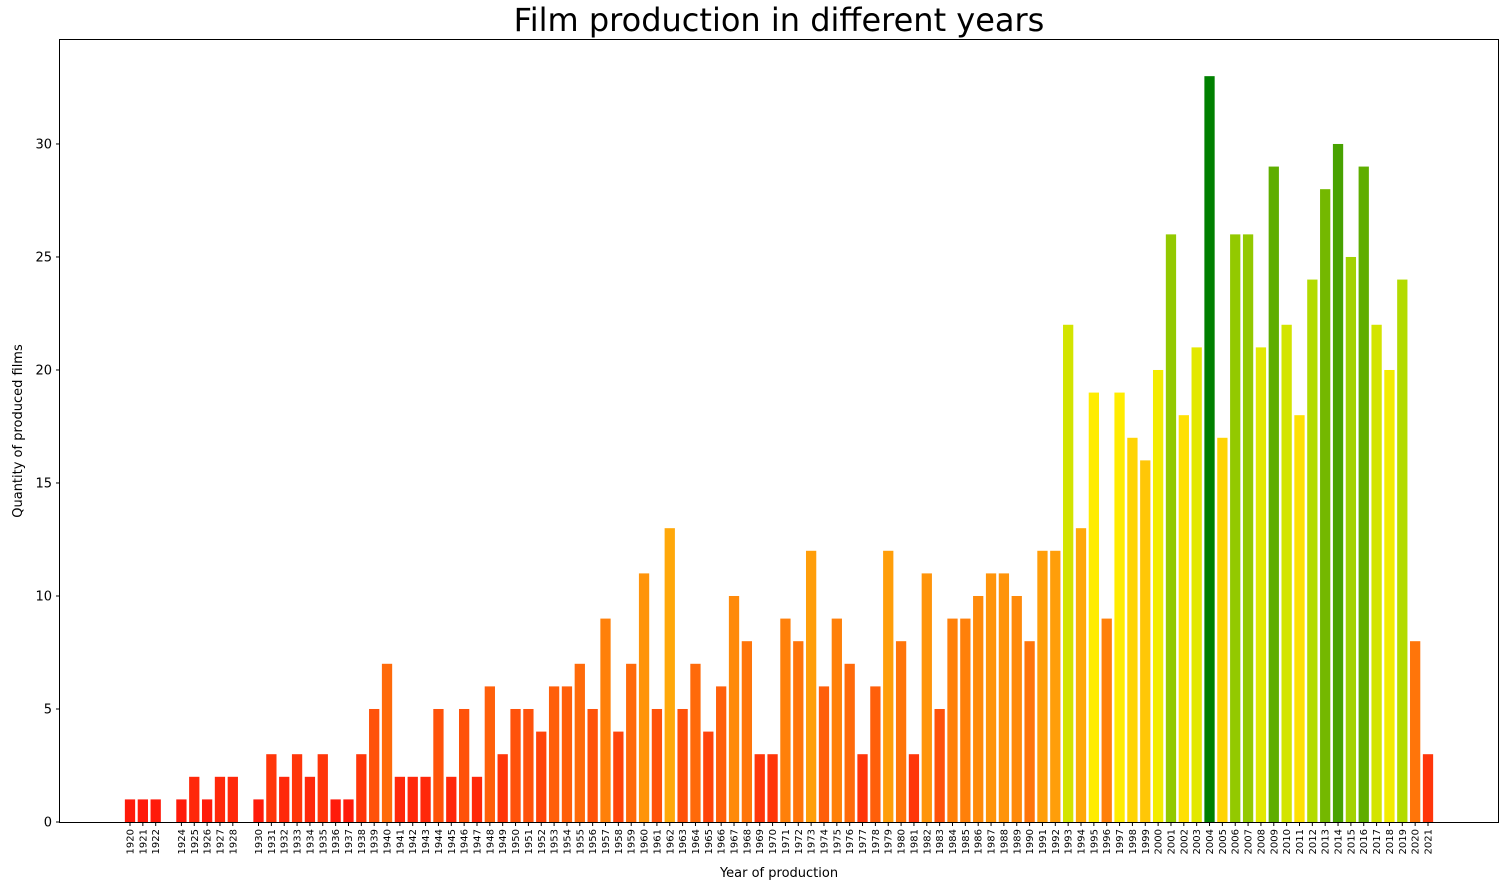 This screenshot has height=884, width=1507. What do you see at coordinates (979, 841) in the screenshot?
I see `x-tick-label-1986: 1986` at bounding box center [979, 841].